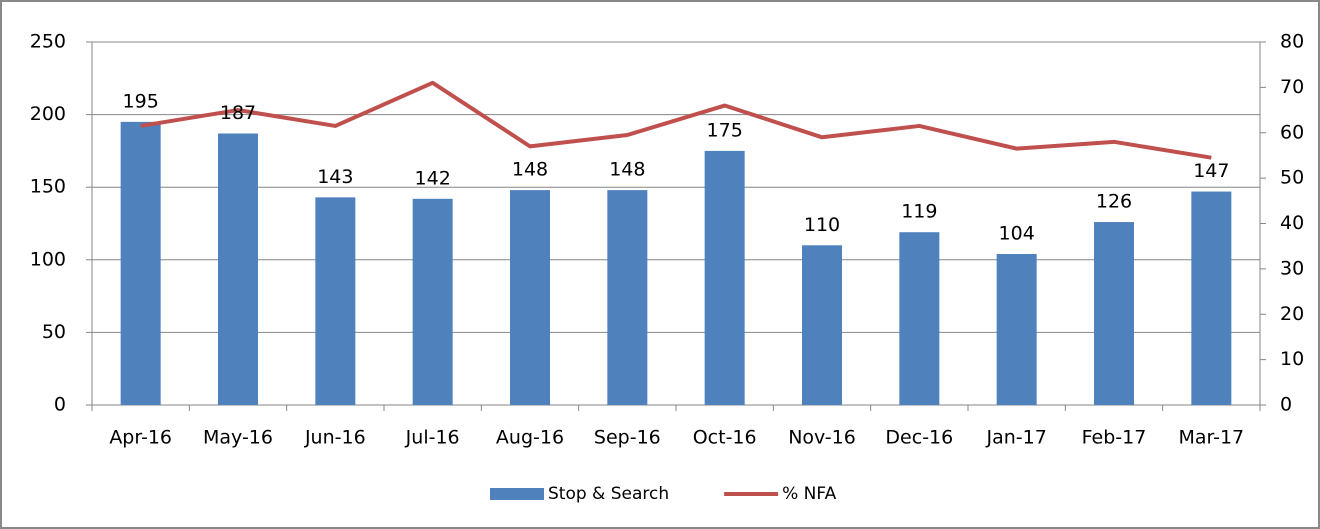 The image size is (1320, 529). Describe the element at coordinates (627, 438) in the screenshot. I see `x-tick-label: Sep-16` at that location.